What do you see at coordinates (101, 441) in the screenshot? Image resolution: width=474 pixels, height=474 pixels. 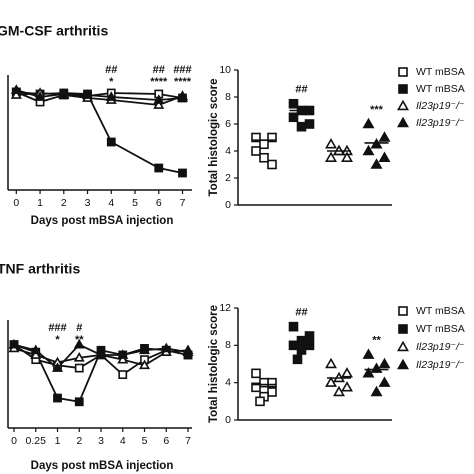 I see `x-tick-label: 3` at bounding box center [101, 441].